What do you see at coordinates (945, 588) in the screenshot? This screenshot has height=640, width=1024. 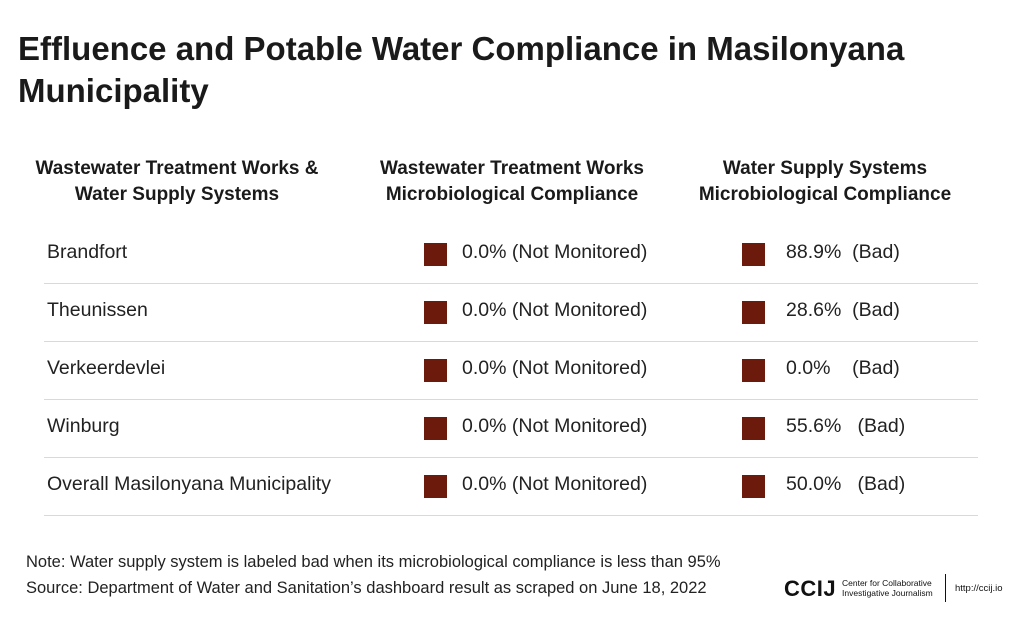 I see `logo-divider` at bounding box center [945, 588].